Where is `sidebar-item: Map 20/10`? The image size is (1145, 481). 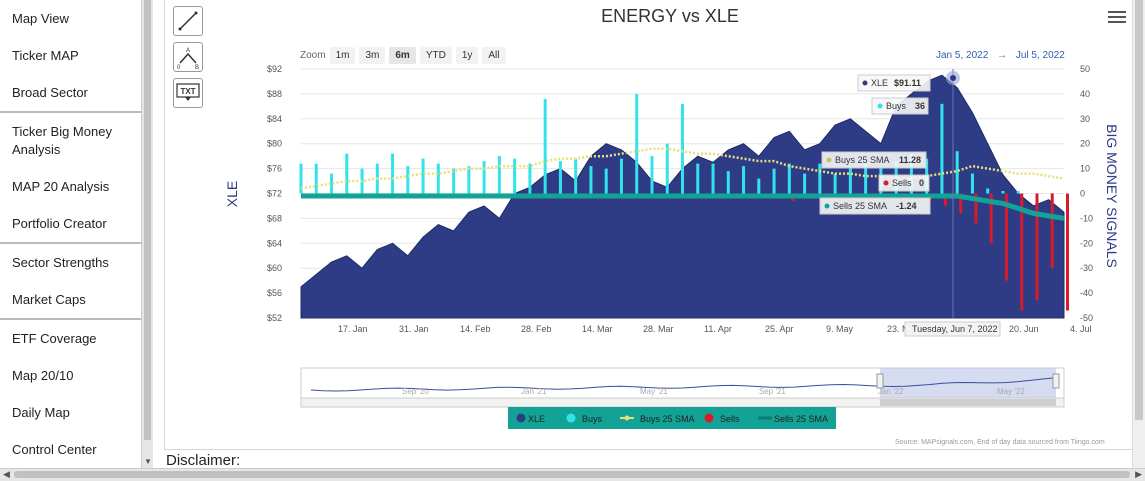 sidebar-item: Map 20/10 is located at coordinates (43, 375).